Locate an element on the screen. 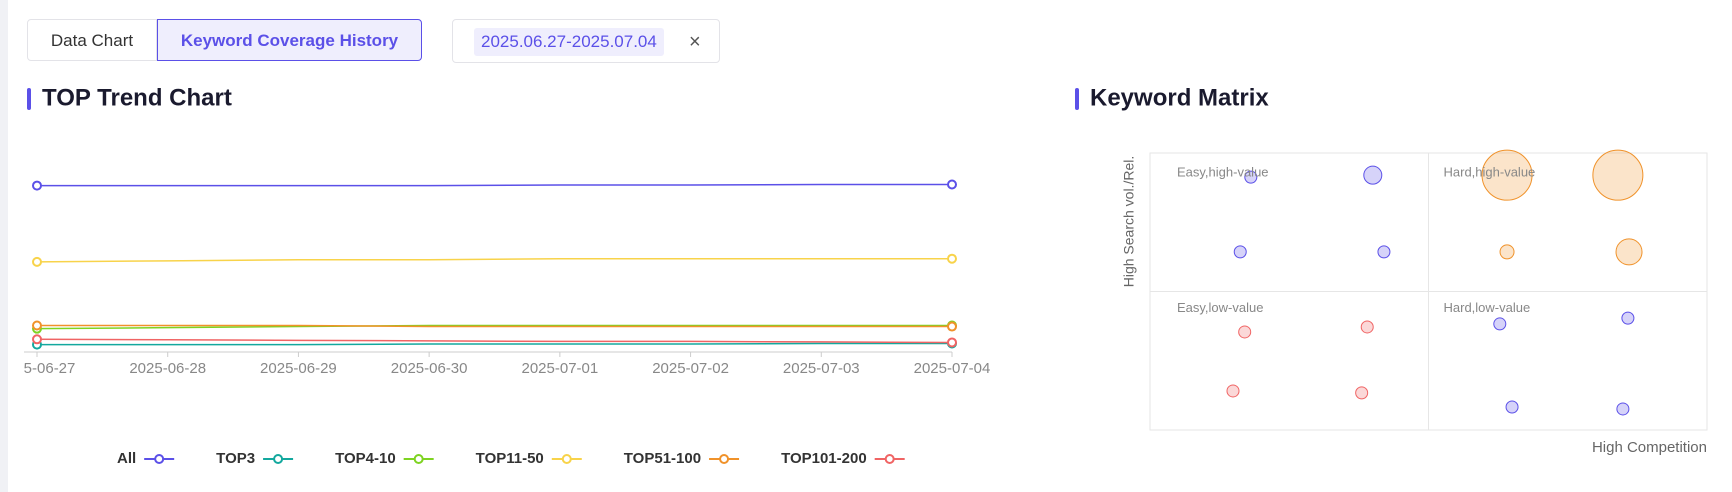  side-strip is located at coordinates (4, 246).